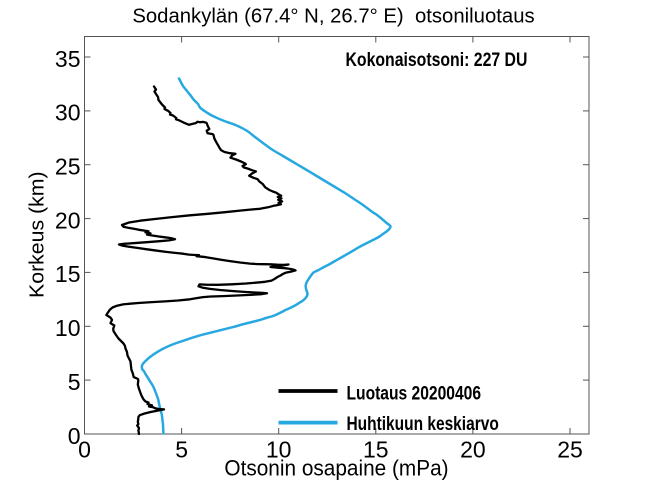 The height and width of the screenshot is (488, 651). Describe the element at coordinates (423, 424) in the screenshot. I see `svg-text: Huhtikuun keskiarvo` at that location.